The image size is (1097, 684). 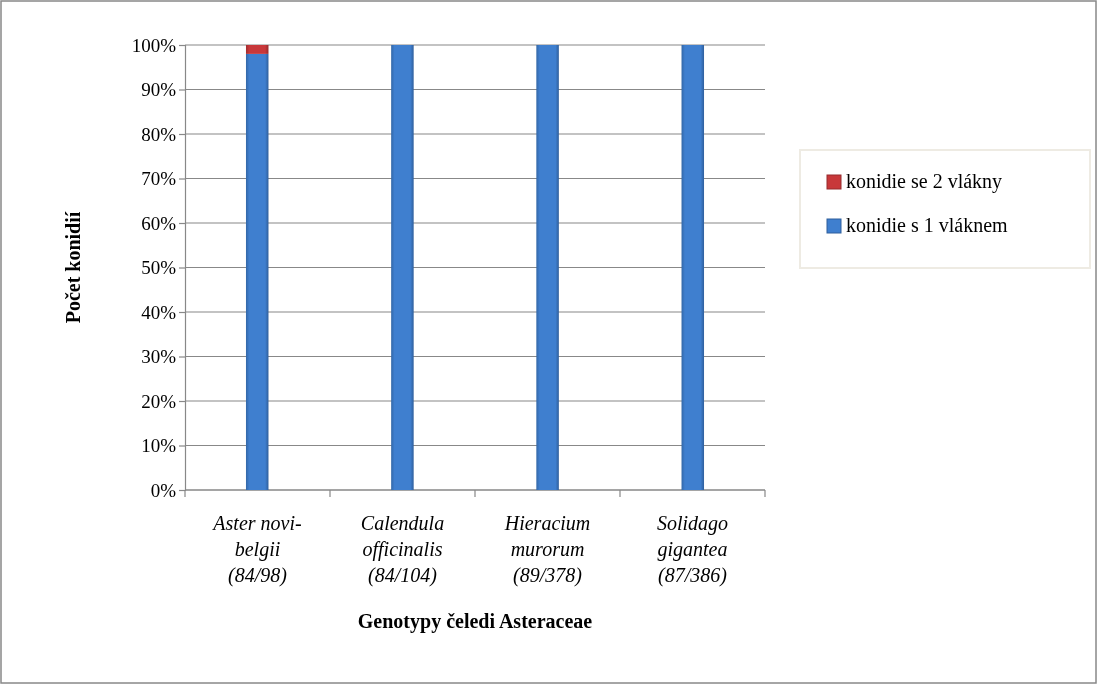 I want to click on y-tick-label: 30%, so click(x=159, y=357).